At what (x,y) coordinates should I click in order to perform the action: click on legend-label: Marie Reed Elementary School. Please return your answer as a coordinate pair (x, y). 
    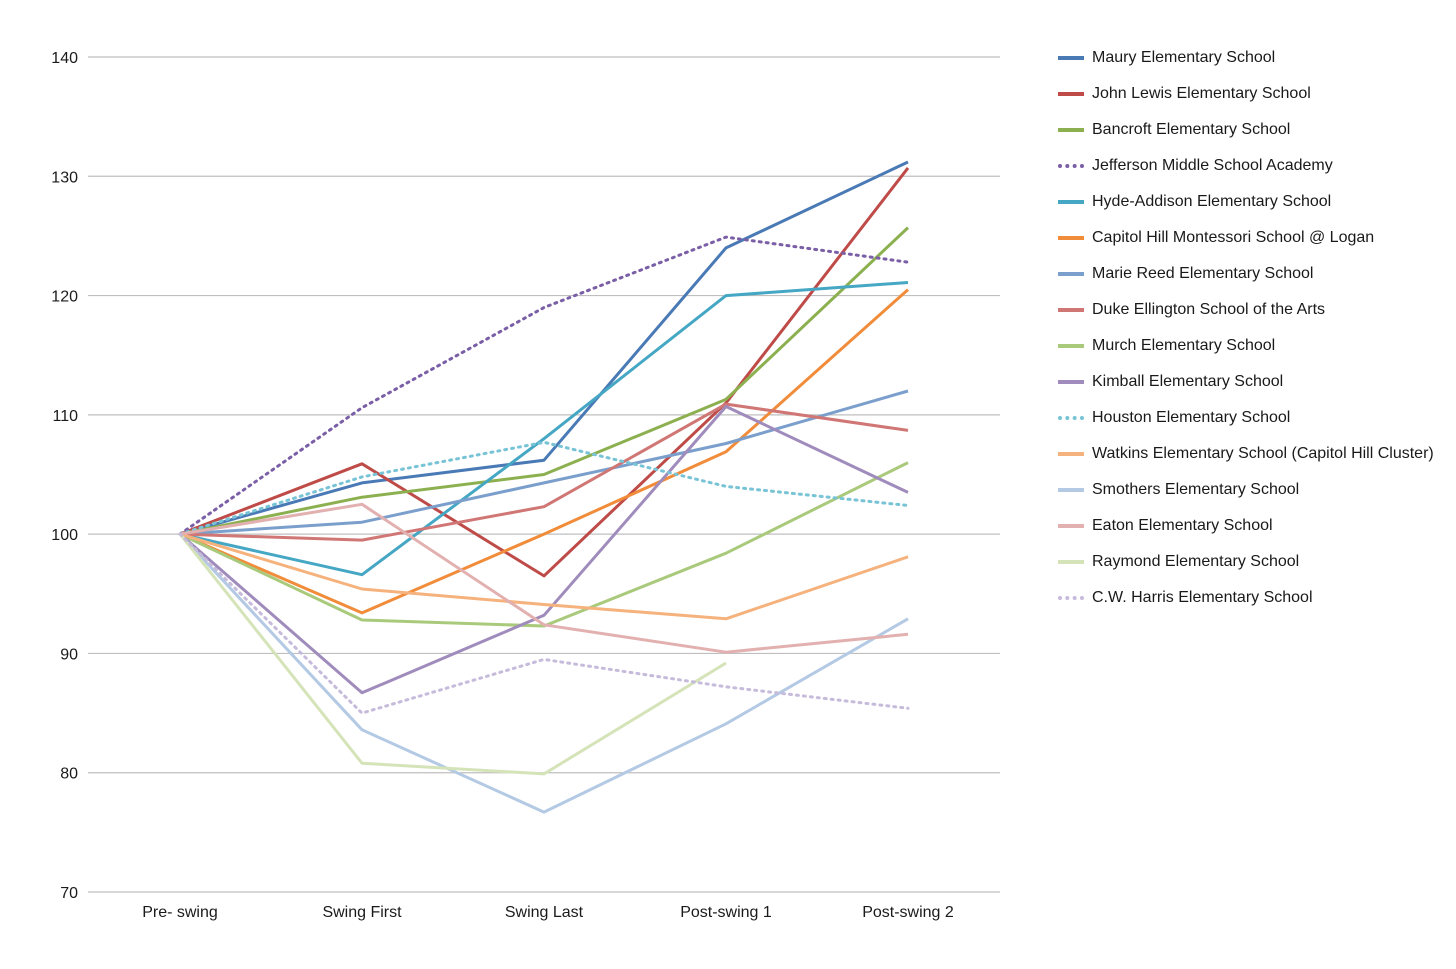
    Looking at the image, I should click on (1203, 273).